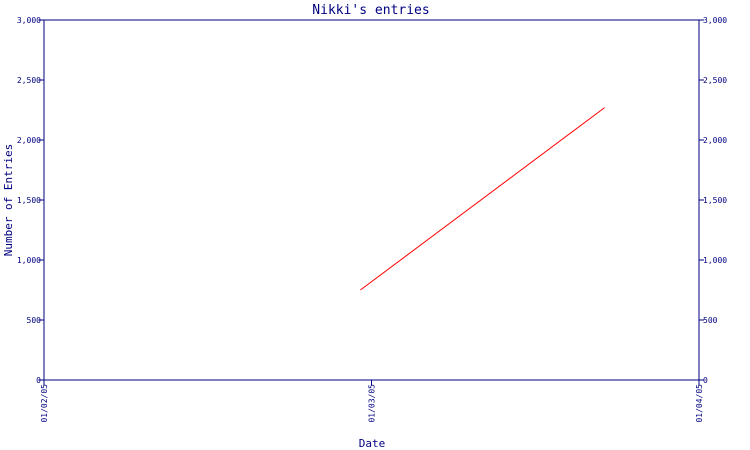 The width and height of the screenshot is (750, 450). What do you see at coordinates (372, 443) in the screenshot?
I see `x-axis-label: Date` at bounding box center [372, 443].